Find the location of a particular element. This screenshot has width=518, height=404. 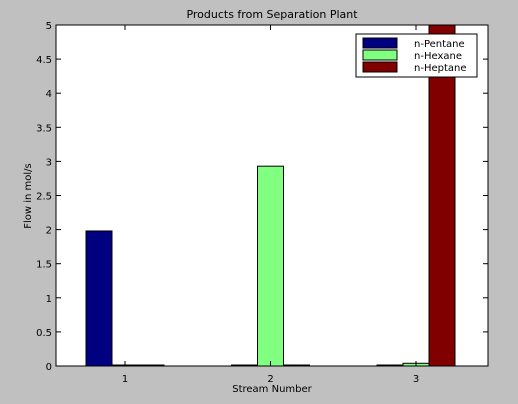

y-tick-label: 3 is located at coordinates (49, 162).